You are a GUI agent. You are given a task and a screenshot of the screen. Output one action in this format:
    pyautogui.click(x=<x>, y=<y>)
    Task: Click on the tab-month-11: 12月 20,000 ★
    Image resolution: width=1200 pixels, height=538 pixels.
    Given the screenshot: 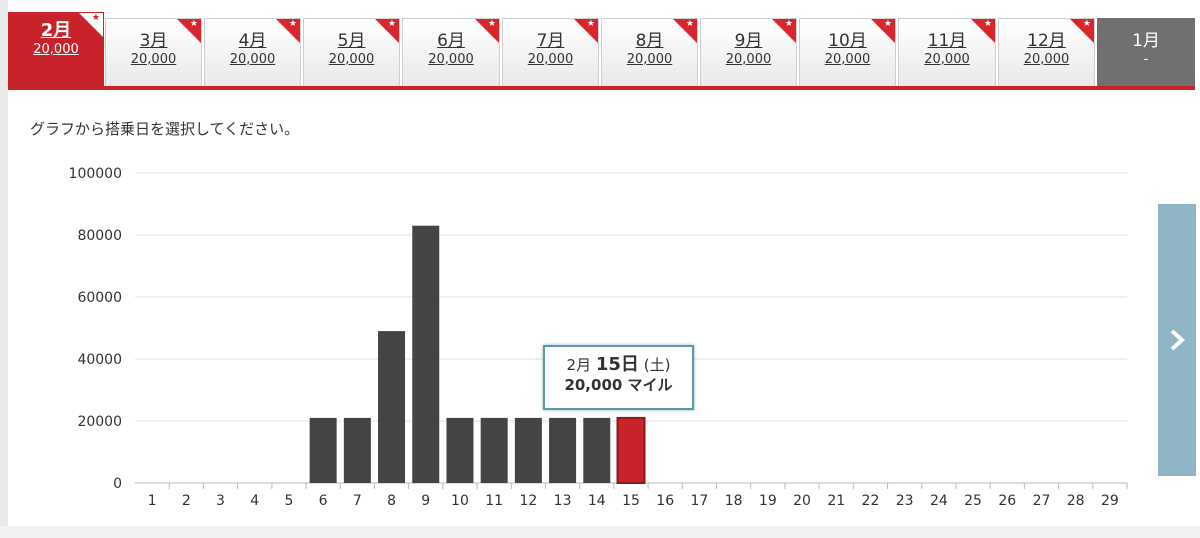 What is the action you would take?
    pyautogui.click(x=1046, y=53)
    